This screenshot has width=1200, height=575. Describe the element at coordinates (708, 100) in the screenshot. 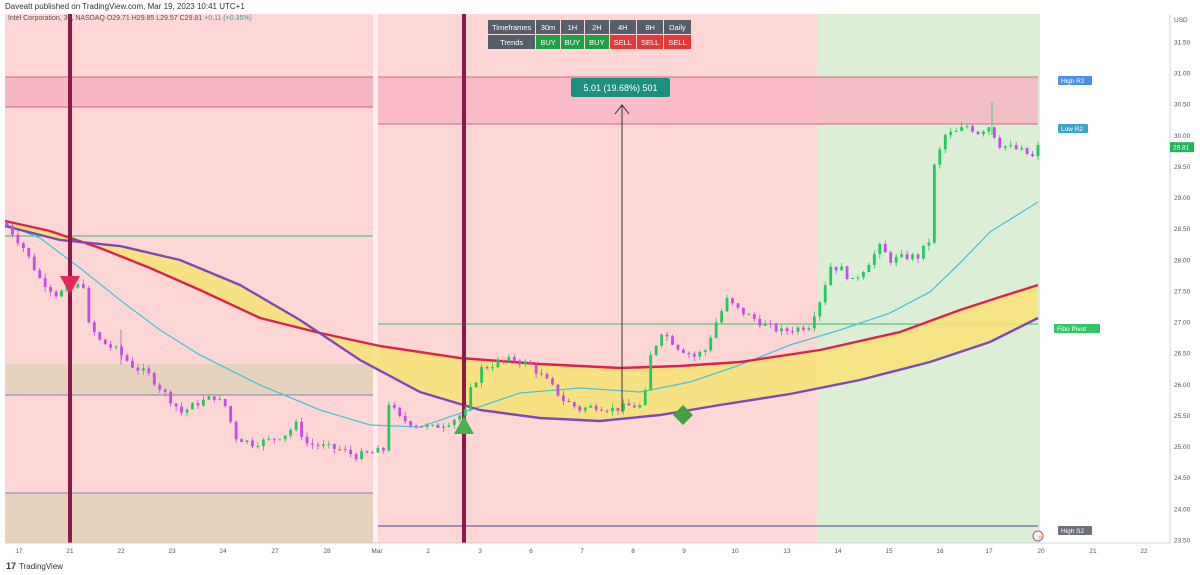

I see `resistance-band` at that location.